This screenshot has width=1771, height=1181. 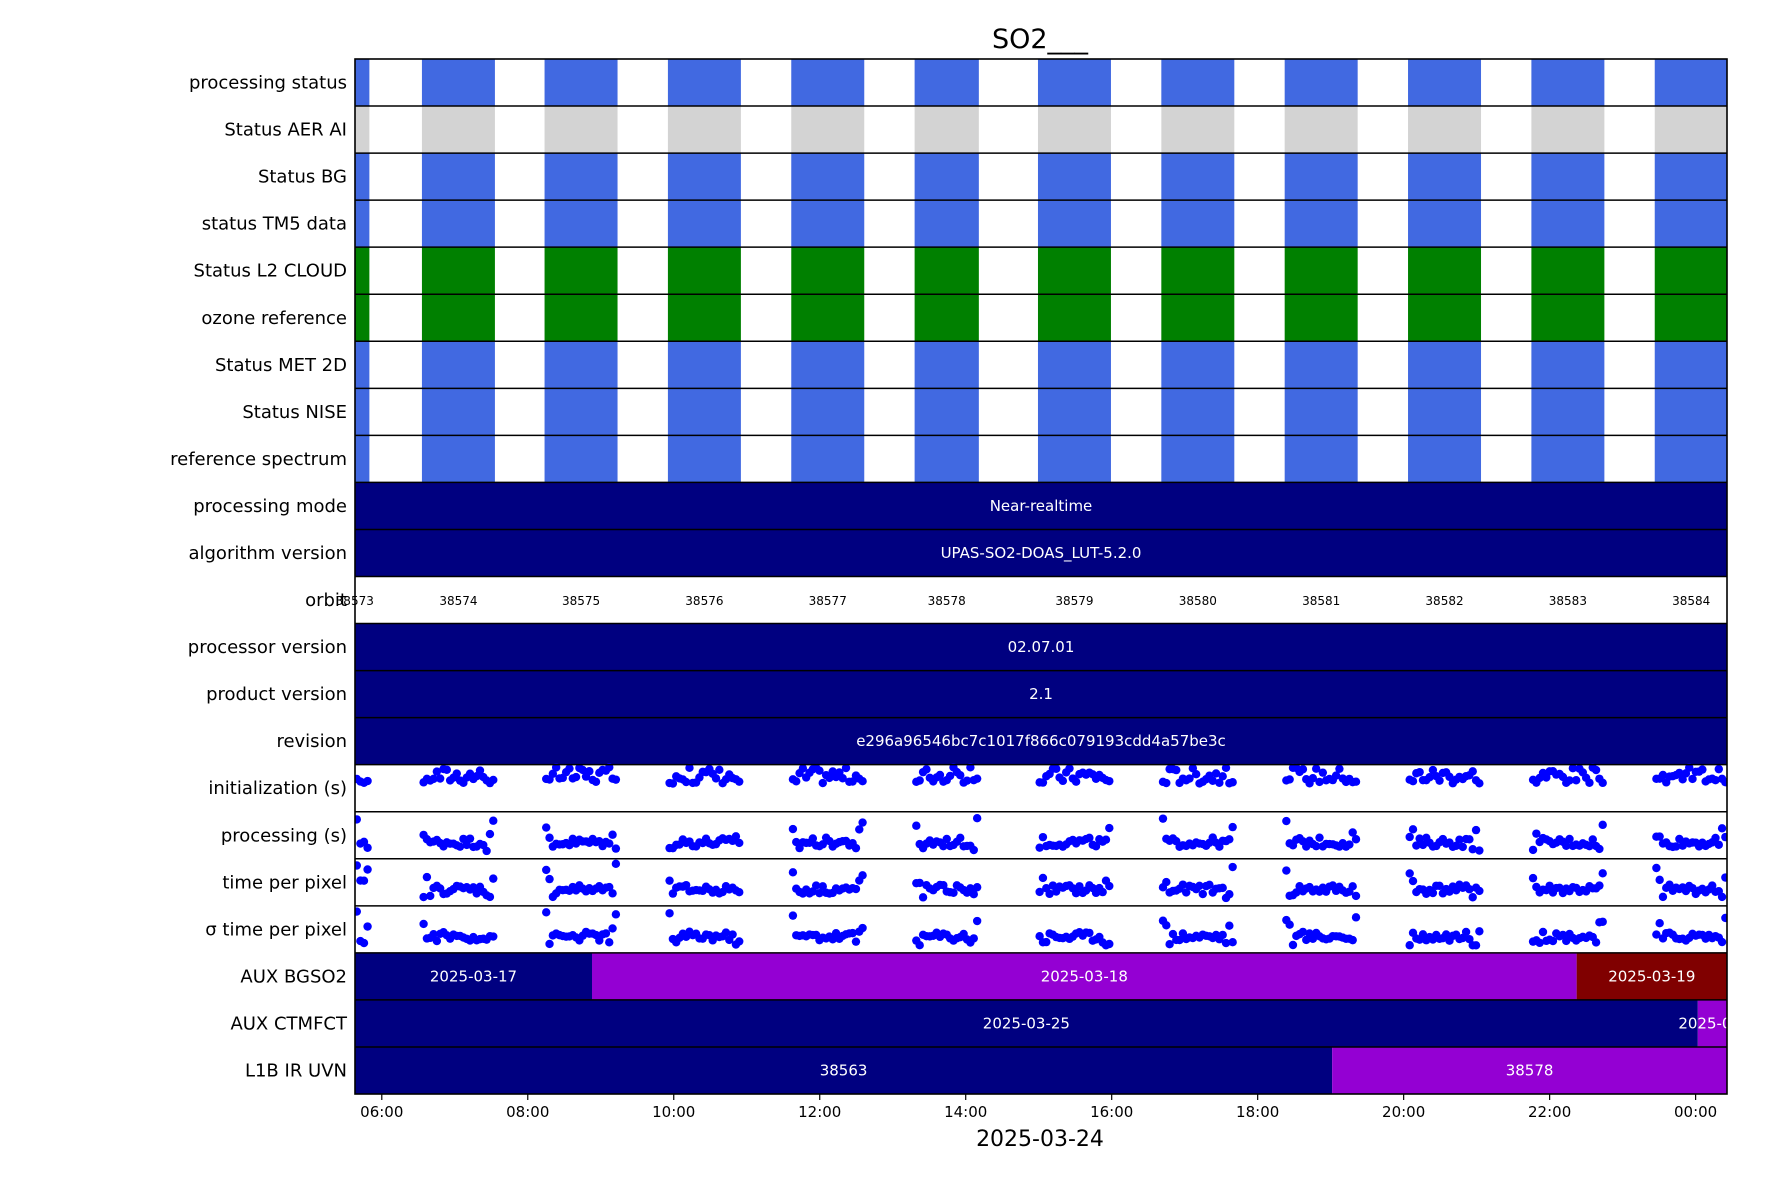 I want to click on row-label-status-tm5-data: status TM5 data, so click(x=274, y=224).